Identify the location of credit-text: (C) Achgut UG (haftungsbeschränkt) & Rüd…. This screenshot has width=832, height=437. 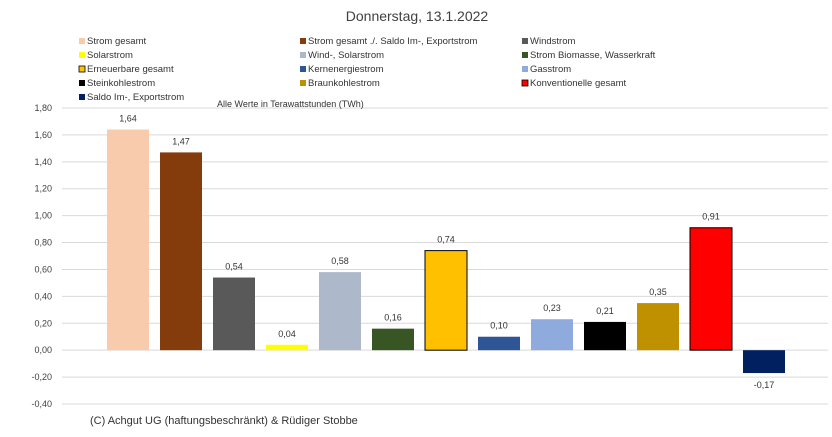
(224, 421).